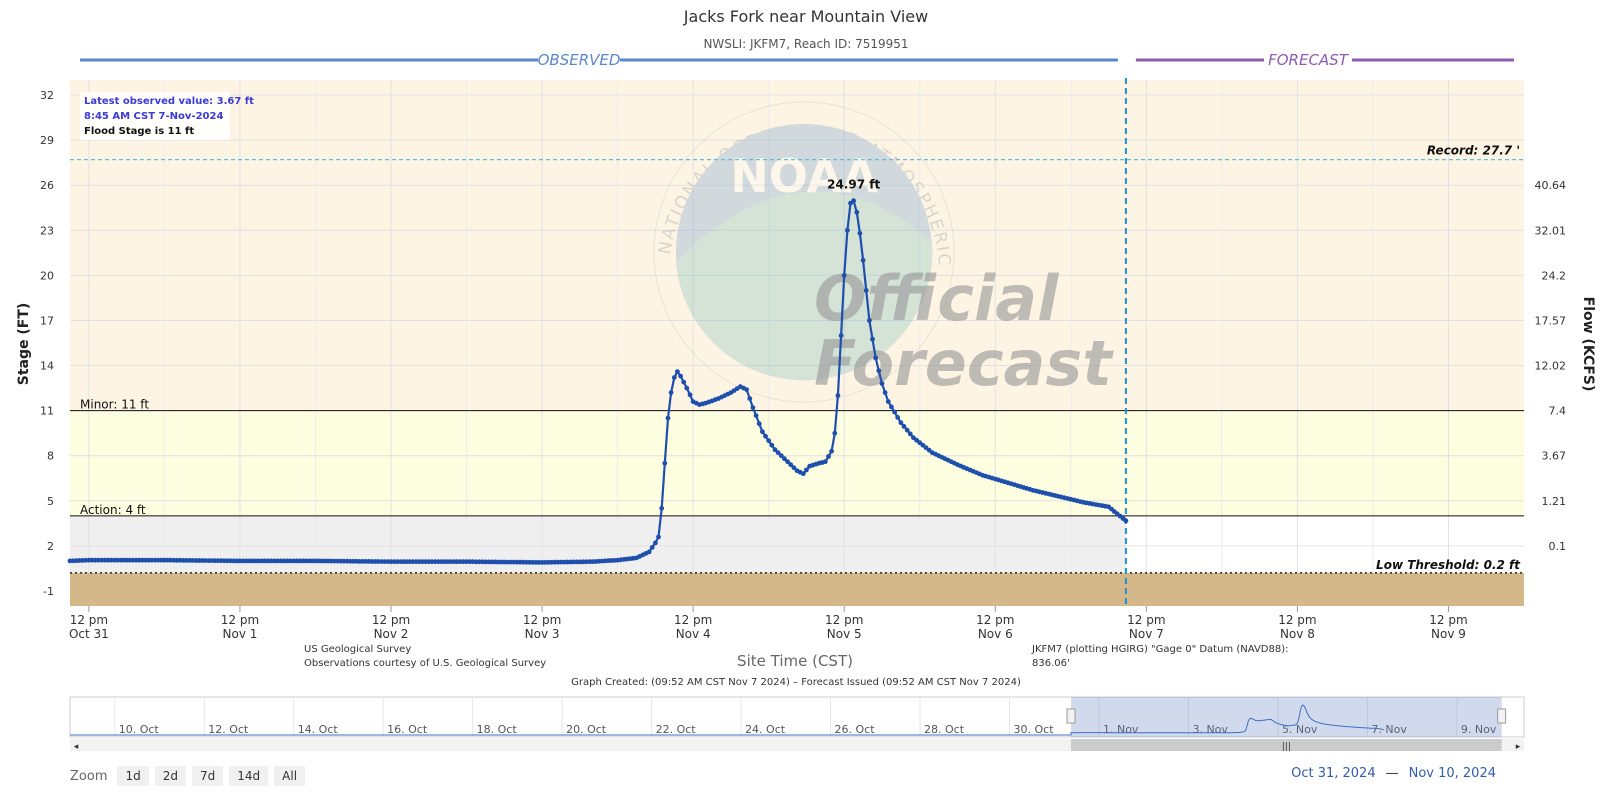 The image size is (1600, 800). What do you see at coordinates (139, 131) in the screenshot?
I see `flood-stage-text: Flood Stage is 11 ft` at bounding box center [139, 131].